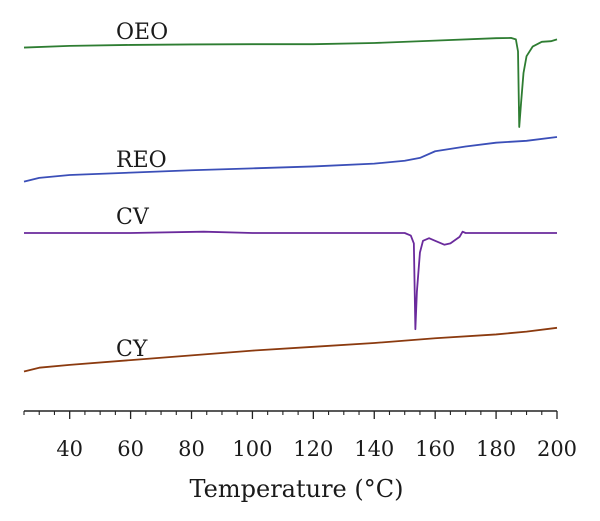 The height and width of the screenshot is (521, 600). I want to click on x-axis-title: Temperature (°C), so click(297, 489).